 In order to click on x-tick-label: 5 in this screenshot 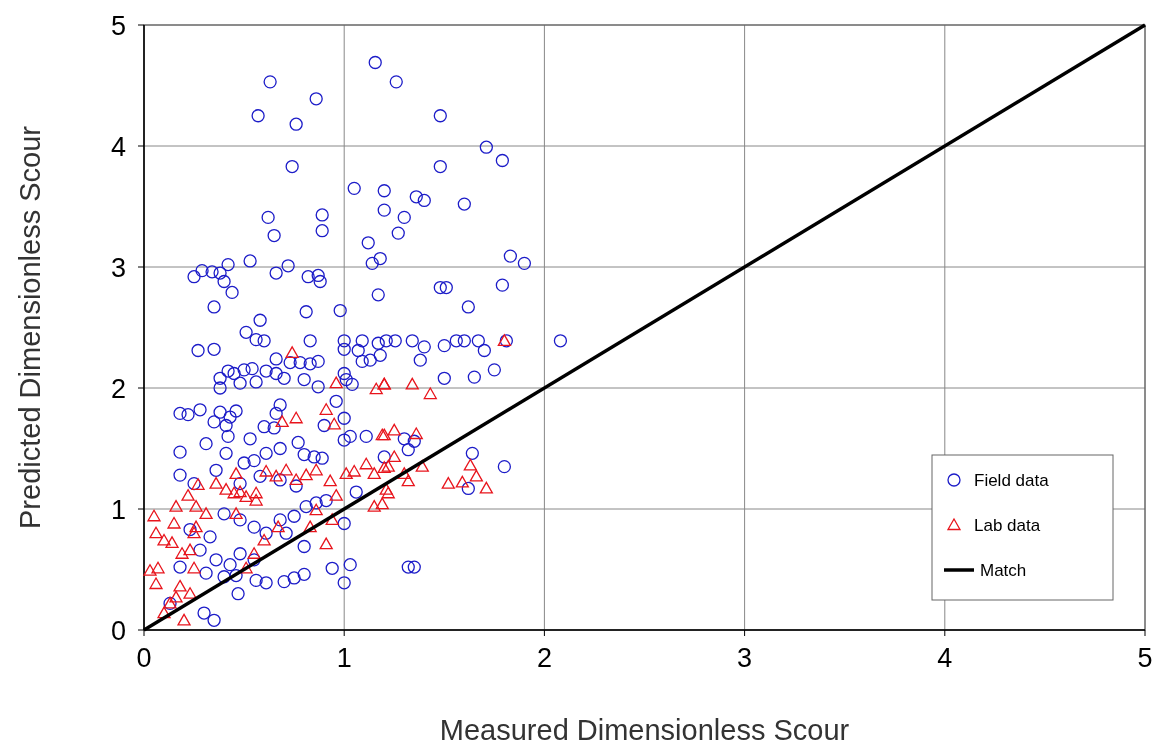, I will do `click(1145, 658)`.